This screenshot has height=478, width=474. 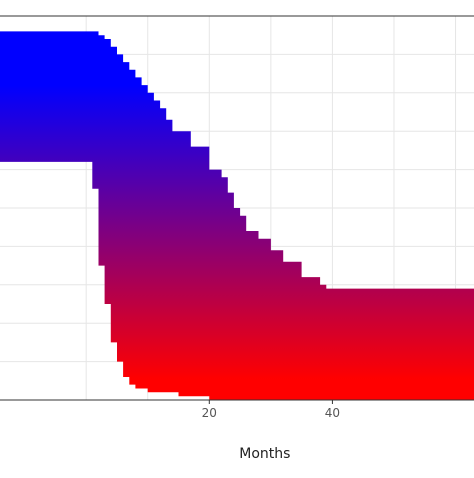 I want to click on x-tick-label: 20, so click(x=209, y=413).